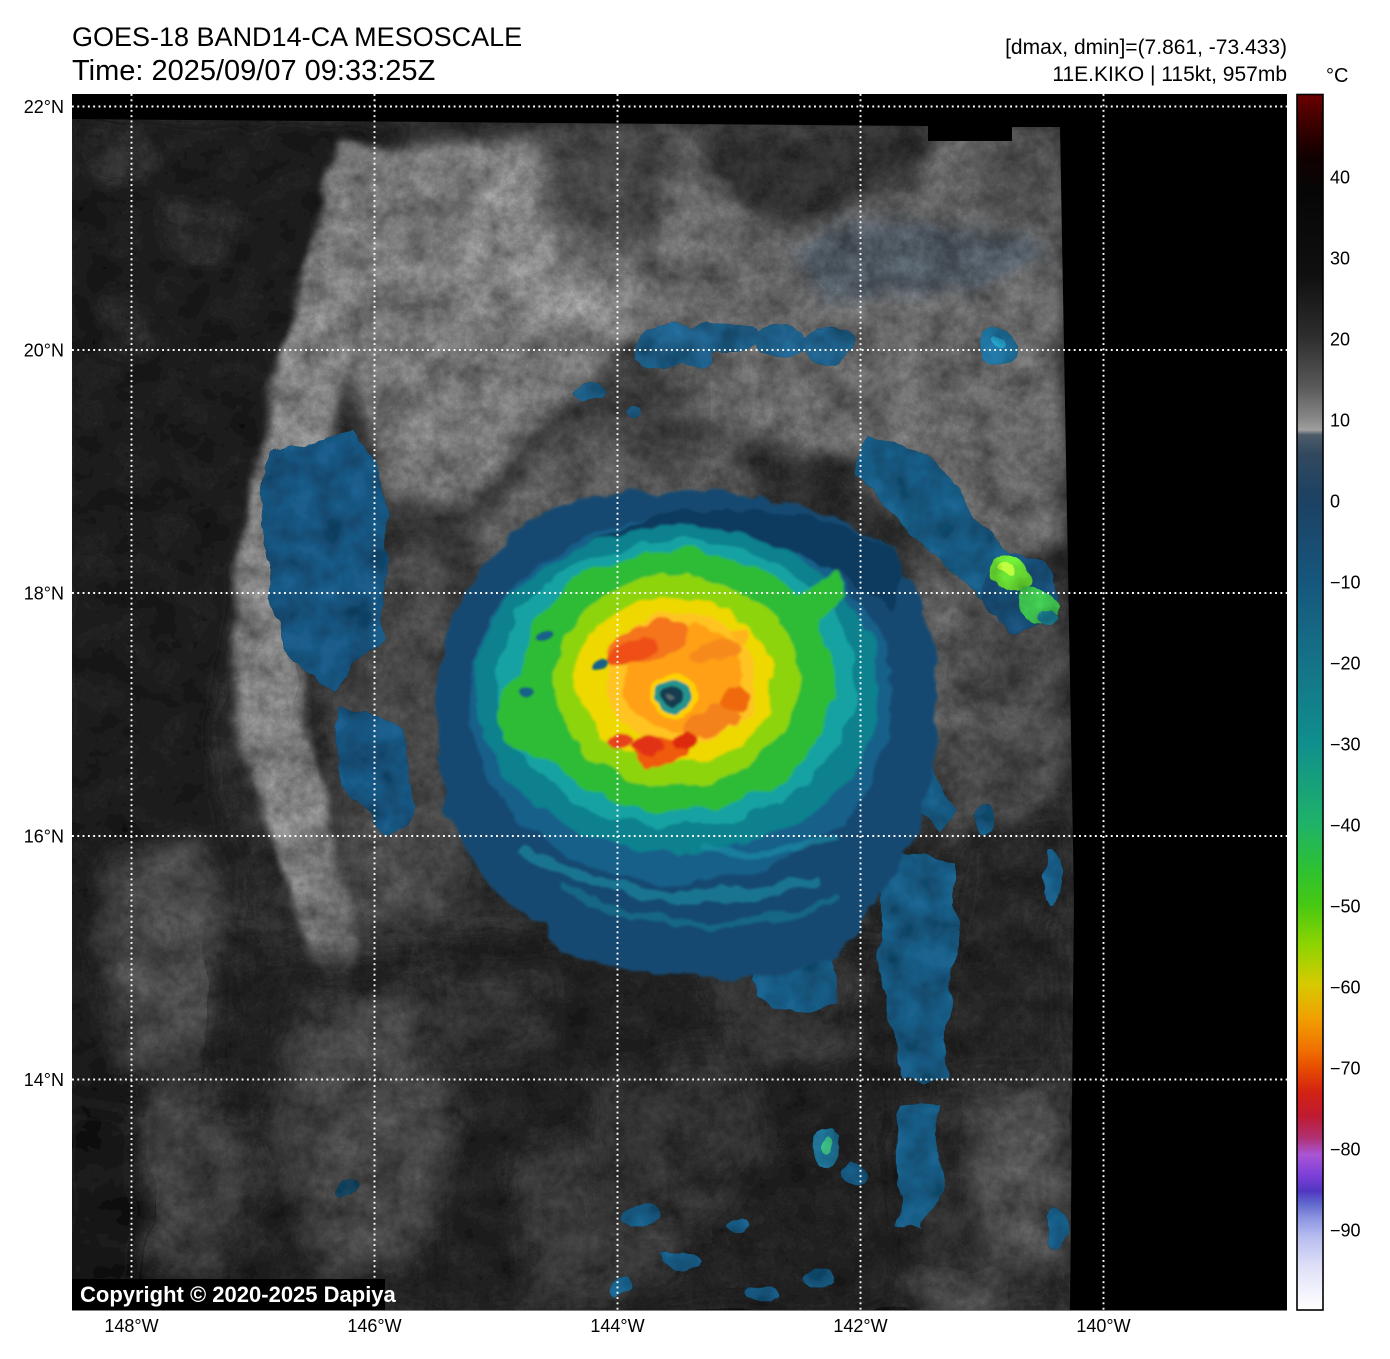  Describe the element at coordinates (1169, 74) in the screenshot. I see `svg-text: 11E.KIKO | 115kt, 957mb` at that location.